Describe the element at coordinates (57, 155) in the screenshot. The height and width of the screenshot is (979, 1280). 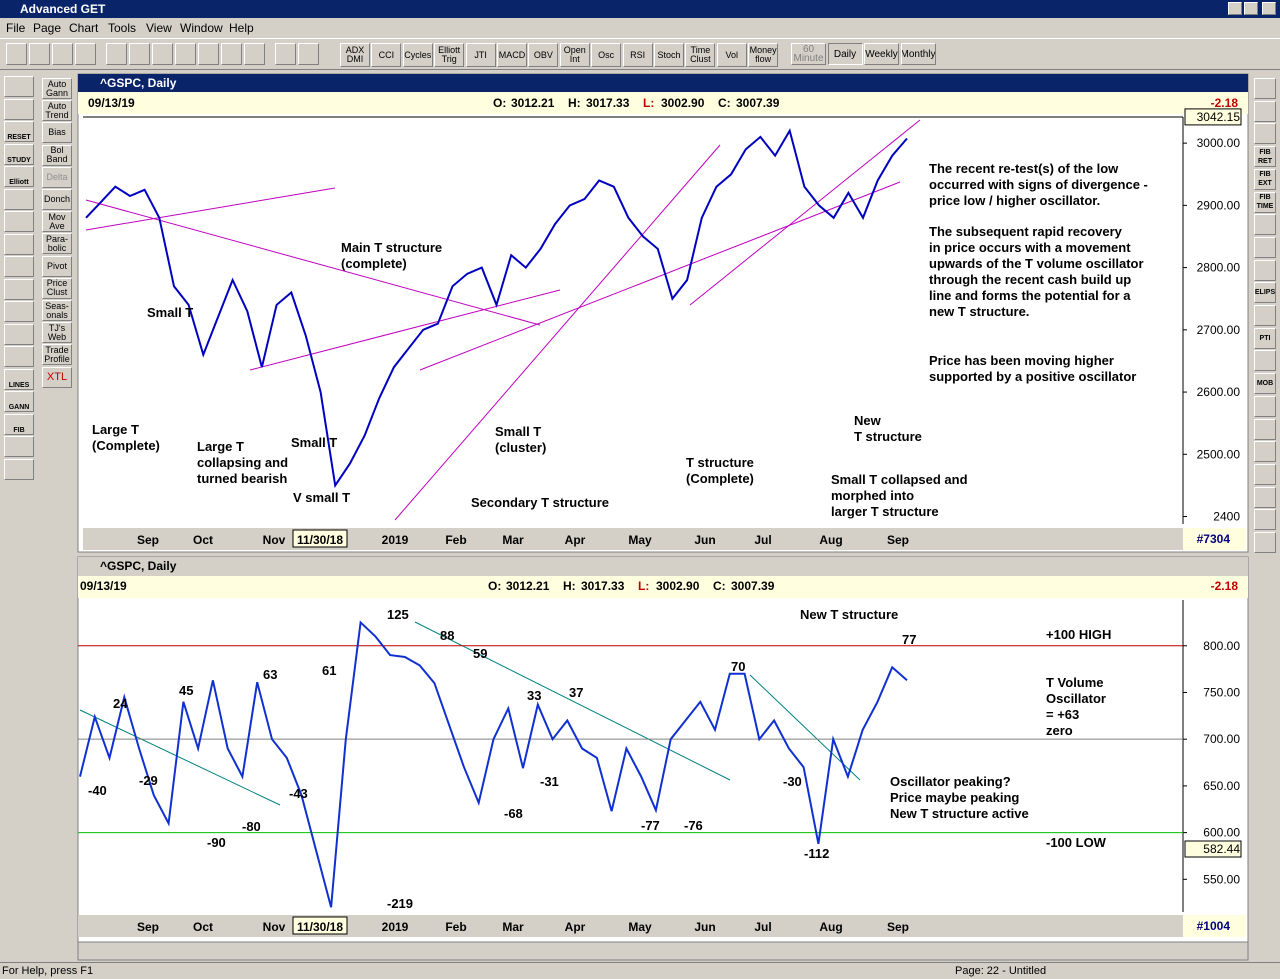
I see `study-button: Bol Band` at that location.